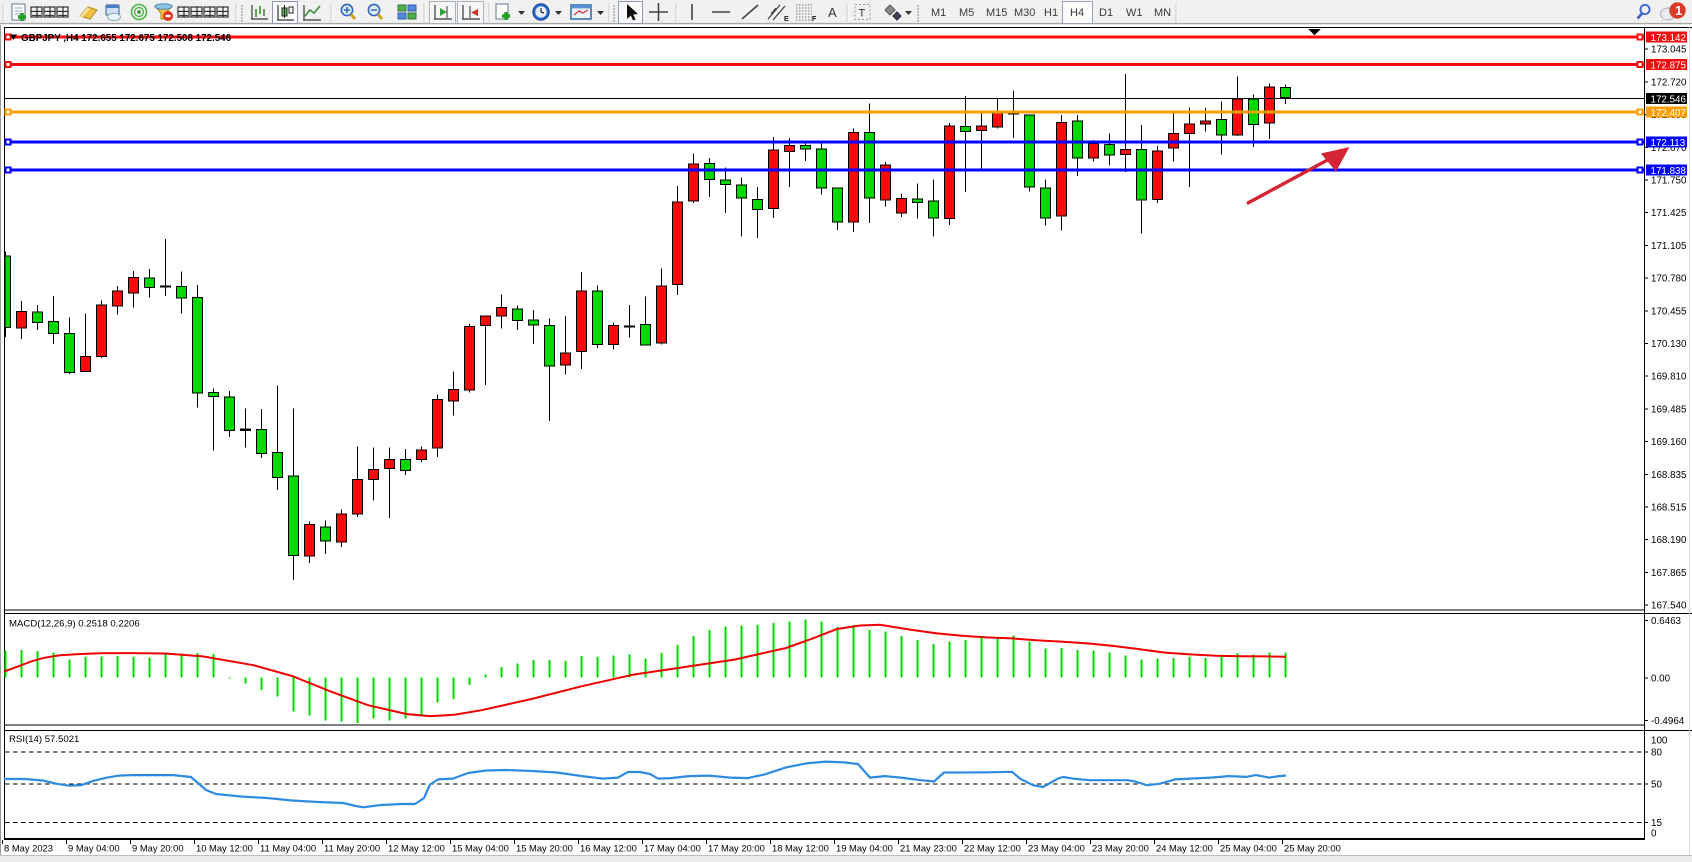 Image resolution: width=1692 pixels, height=862 pixels. Describe the element at coordinates (1134, 13) in the screenshot. I see `svg-text: W1` at that location.